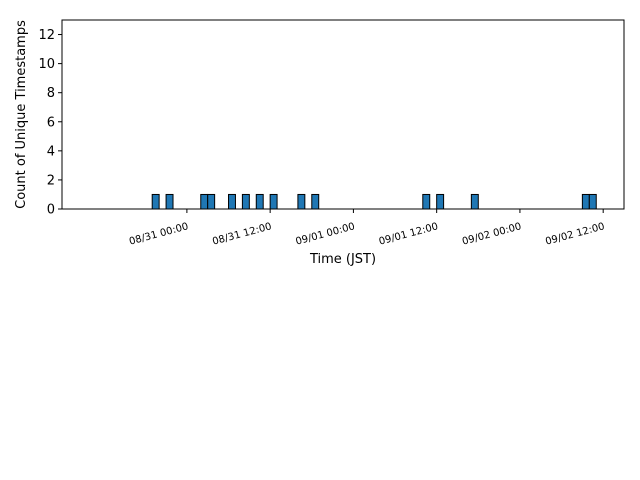 This screenshot has width=640, height=480. I want to click on y-tick-label-6: 6, so click(51, 122).